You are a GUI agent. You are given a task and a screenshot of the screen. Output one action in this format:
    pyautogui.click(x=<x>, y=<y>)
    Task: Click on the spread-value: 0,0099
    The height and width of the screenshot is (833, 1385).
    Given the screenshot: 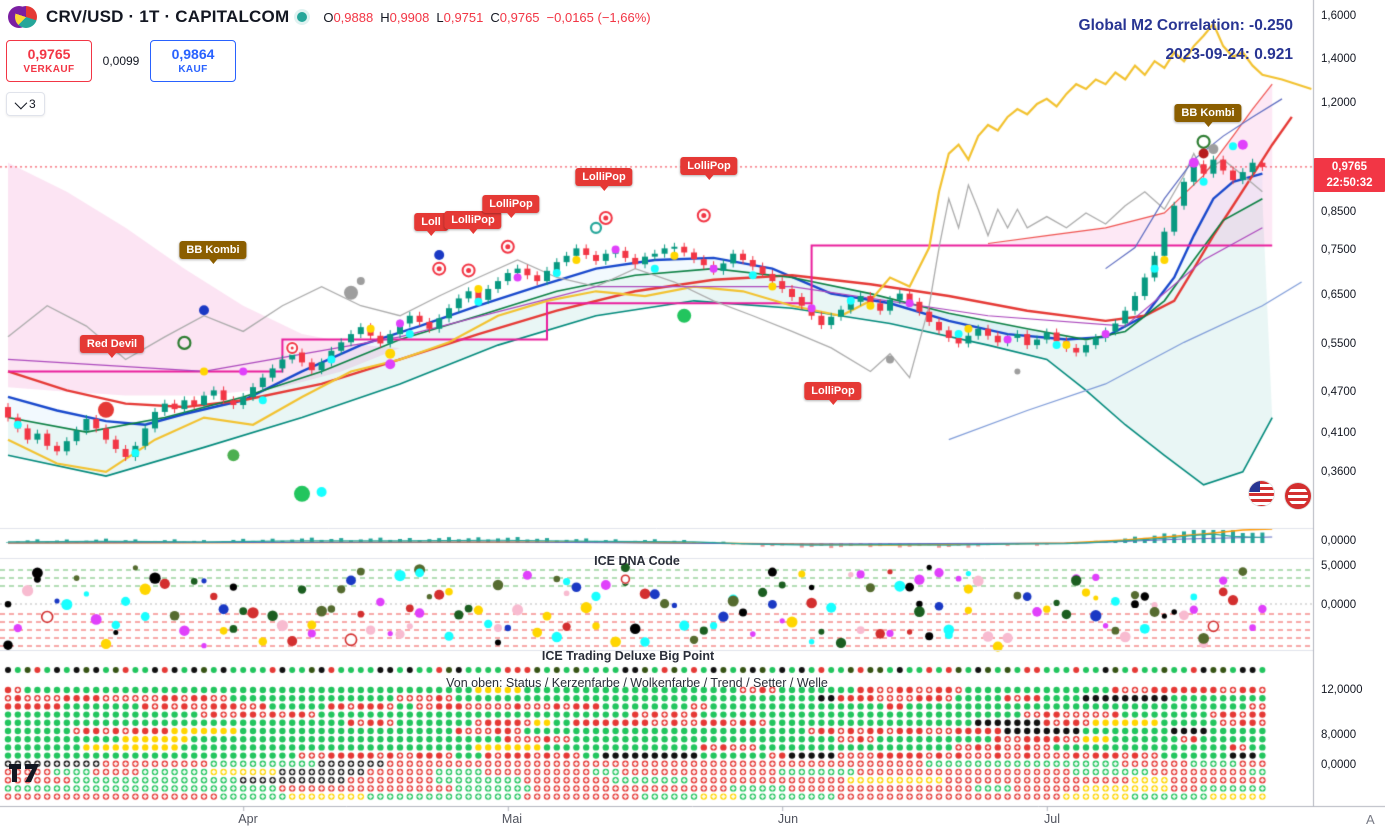 What is the action you would take?
    pyautogui.click(x=121, y=61)
    